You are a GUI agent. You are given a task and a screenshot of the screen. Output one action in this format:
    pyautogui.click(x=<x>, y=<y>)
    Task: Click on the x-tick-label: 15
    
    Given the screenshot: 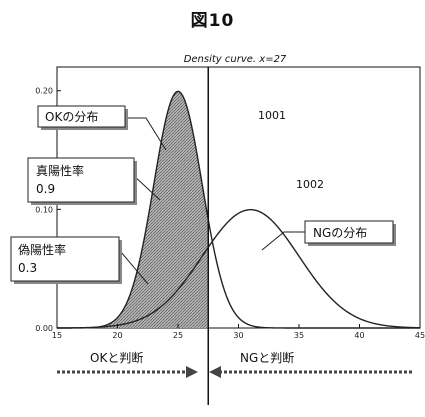 What is the action you would take?
    pyautogui.click(x=57, y=335)
    